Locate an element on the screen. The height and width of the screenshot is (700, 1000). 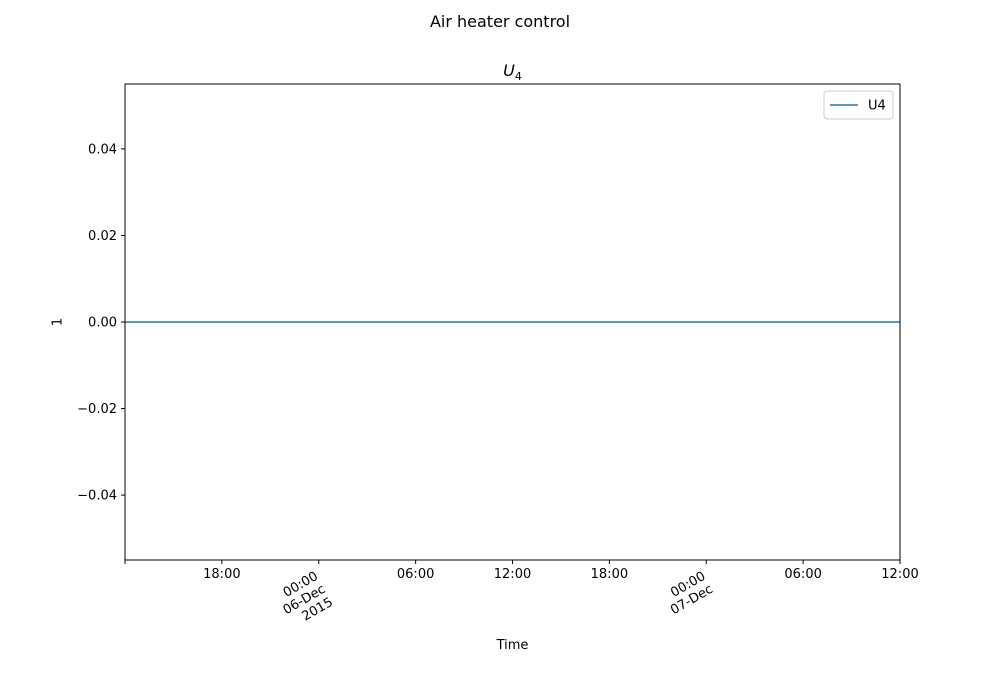
y-tick-label: −0.02 is located at coordinates (97, 409).